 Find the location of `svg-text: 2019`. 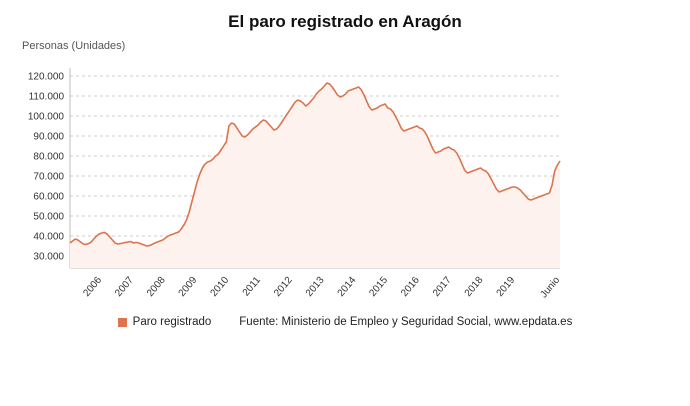

svg-text: 2019 is located at coordinates (506, 287).